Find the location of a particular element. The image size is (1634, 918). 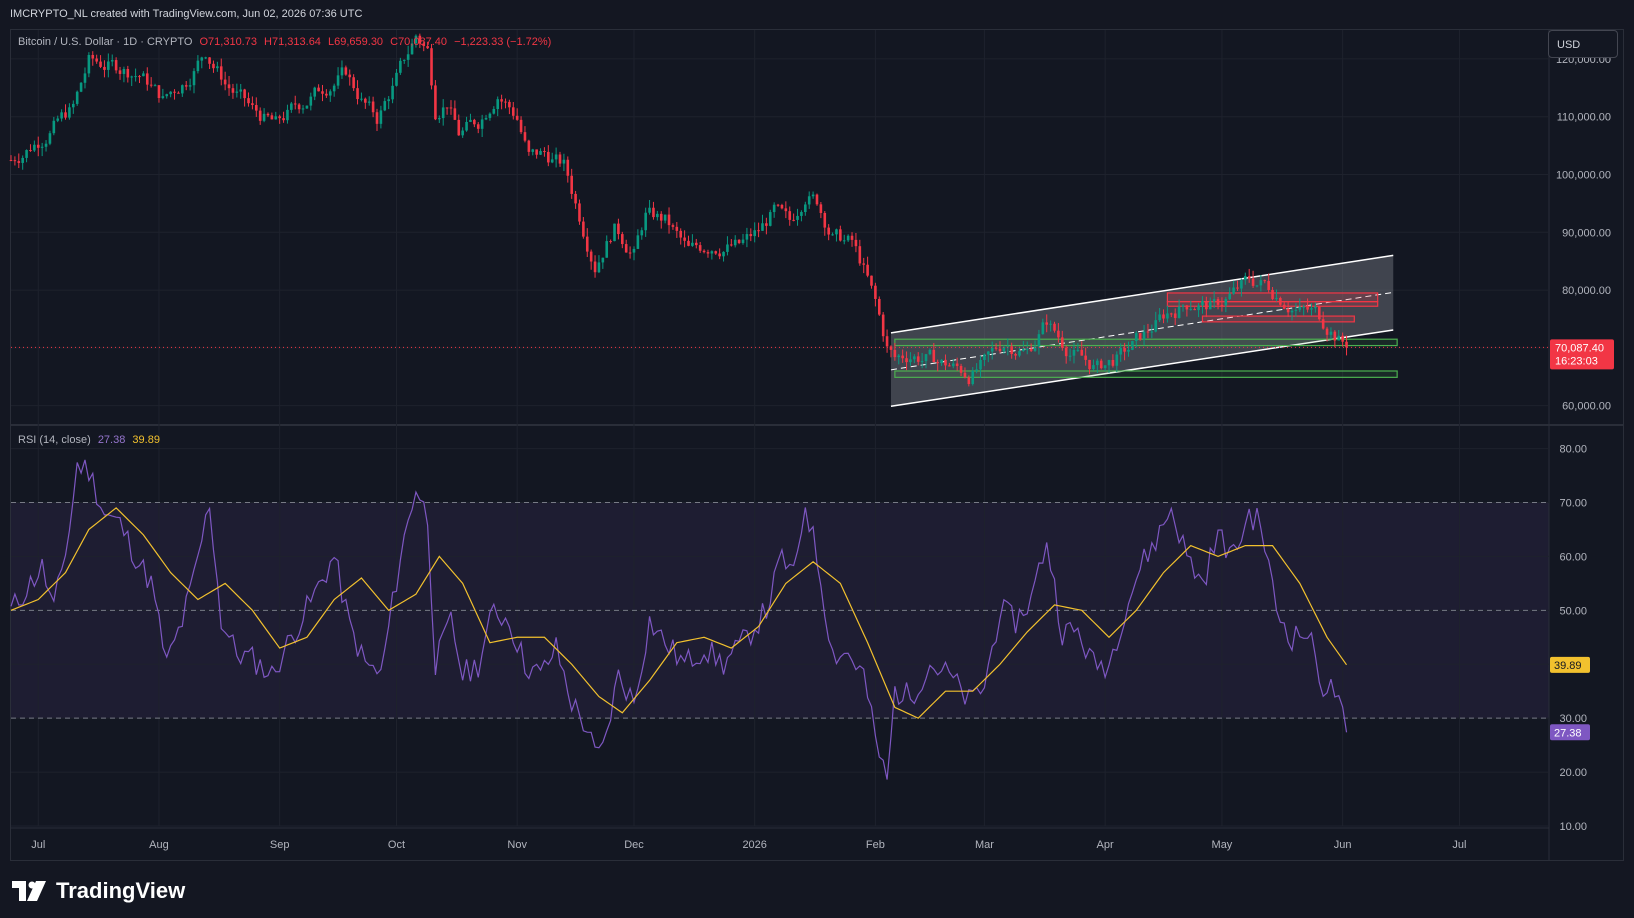

currency-button: USD is located at coordinates (1583, 44).